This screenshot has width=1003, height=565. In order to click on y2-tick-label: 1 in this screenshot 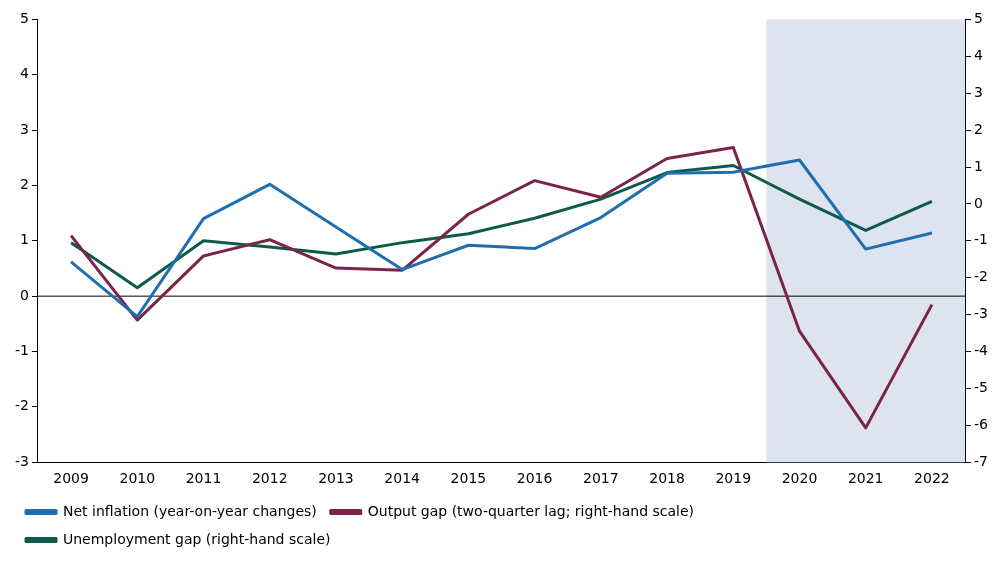, I will do `click(978, 165)`.